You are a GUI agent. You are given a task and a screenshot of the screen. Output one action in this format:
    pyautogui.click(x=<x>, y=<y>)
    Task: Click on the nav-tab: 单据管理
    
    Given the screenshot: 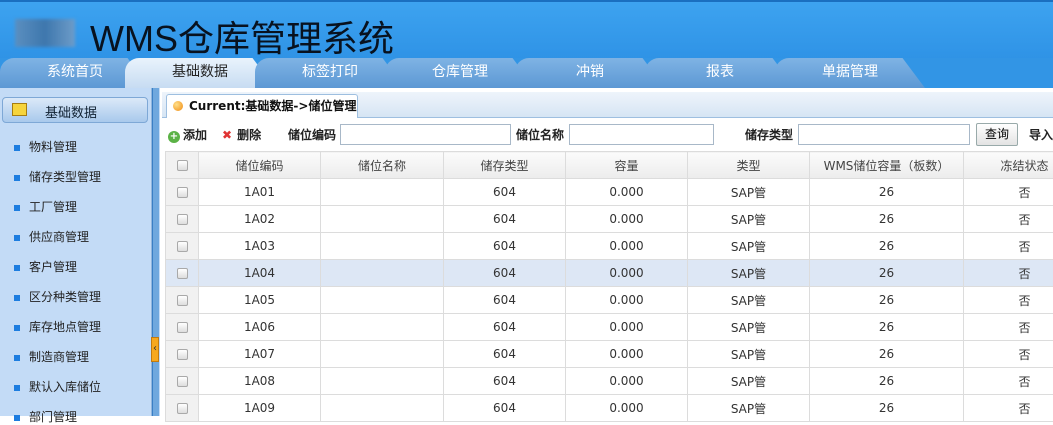 What is the action you would take?
    pyautogui.click(x=850, y=73)
    